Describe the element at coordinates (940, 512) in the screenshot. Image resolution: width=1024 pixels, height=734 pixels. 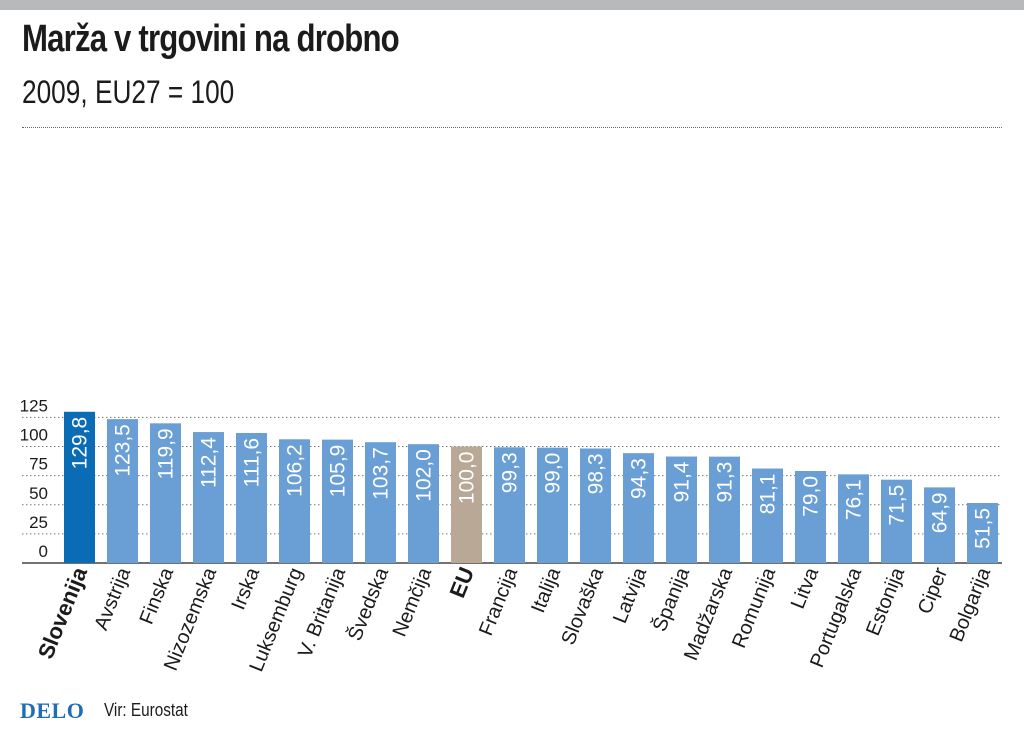
I see `value-label: 64,9` at that location.